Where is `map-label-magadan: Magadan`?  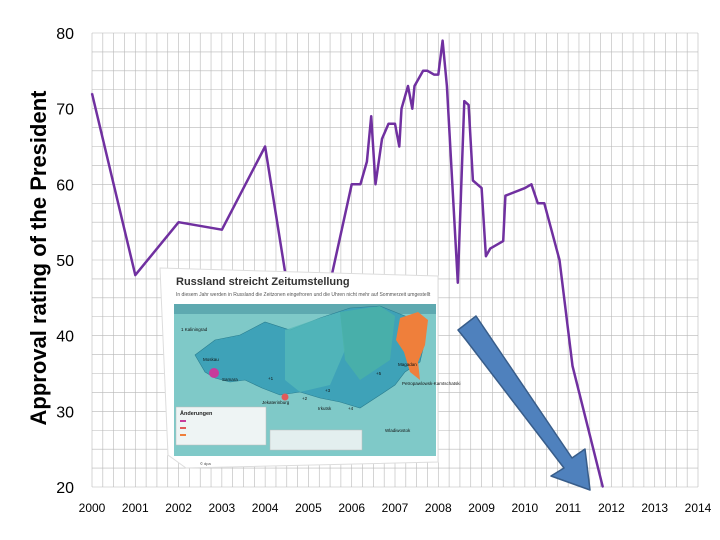
map-label-magadan: Magadan is located at coordinates (407, 364).